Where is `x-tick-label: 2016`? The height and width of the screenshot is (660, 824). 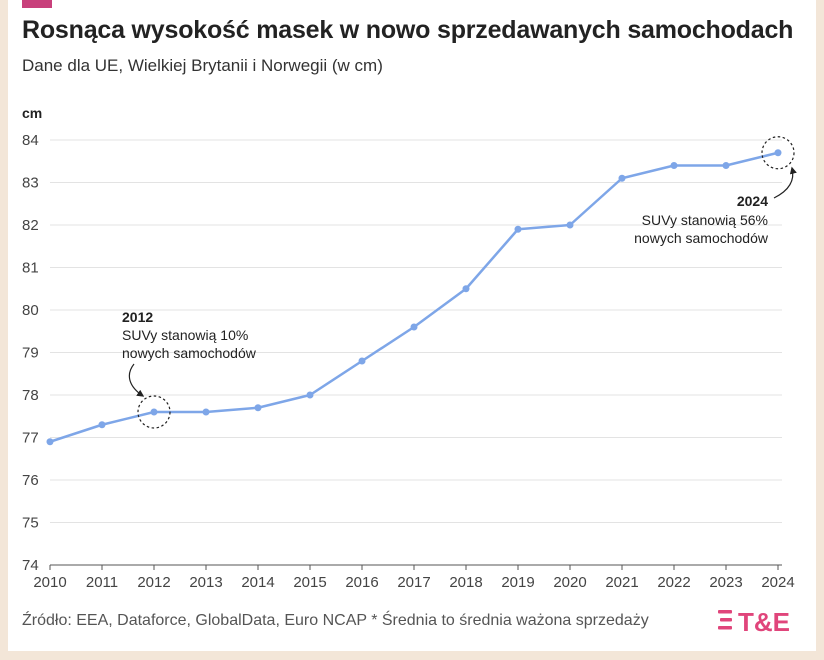
x-tick-label: 2016 is located at coordinates (361, 582).